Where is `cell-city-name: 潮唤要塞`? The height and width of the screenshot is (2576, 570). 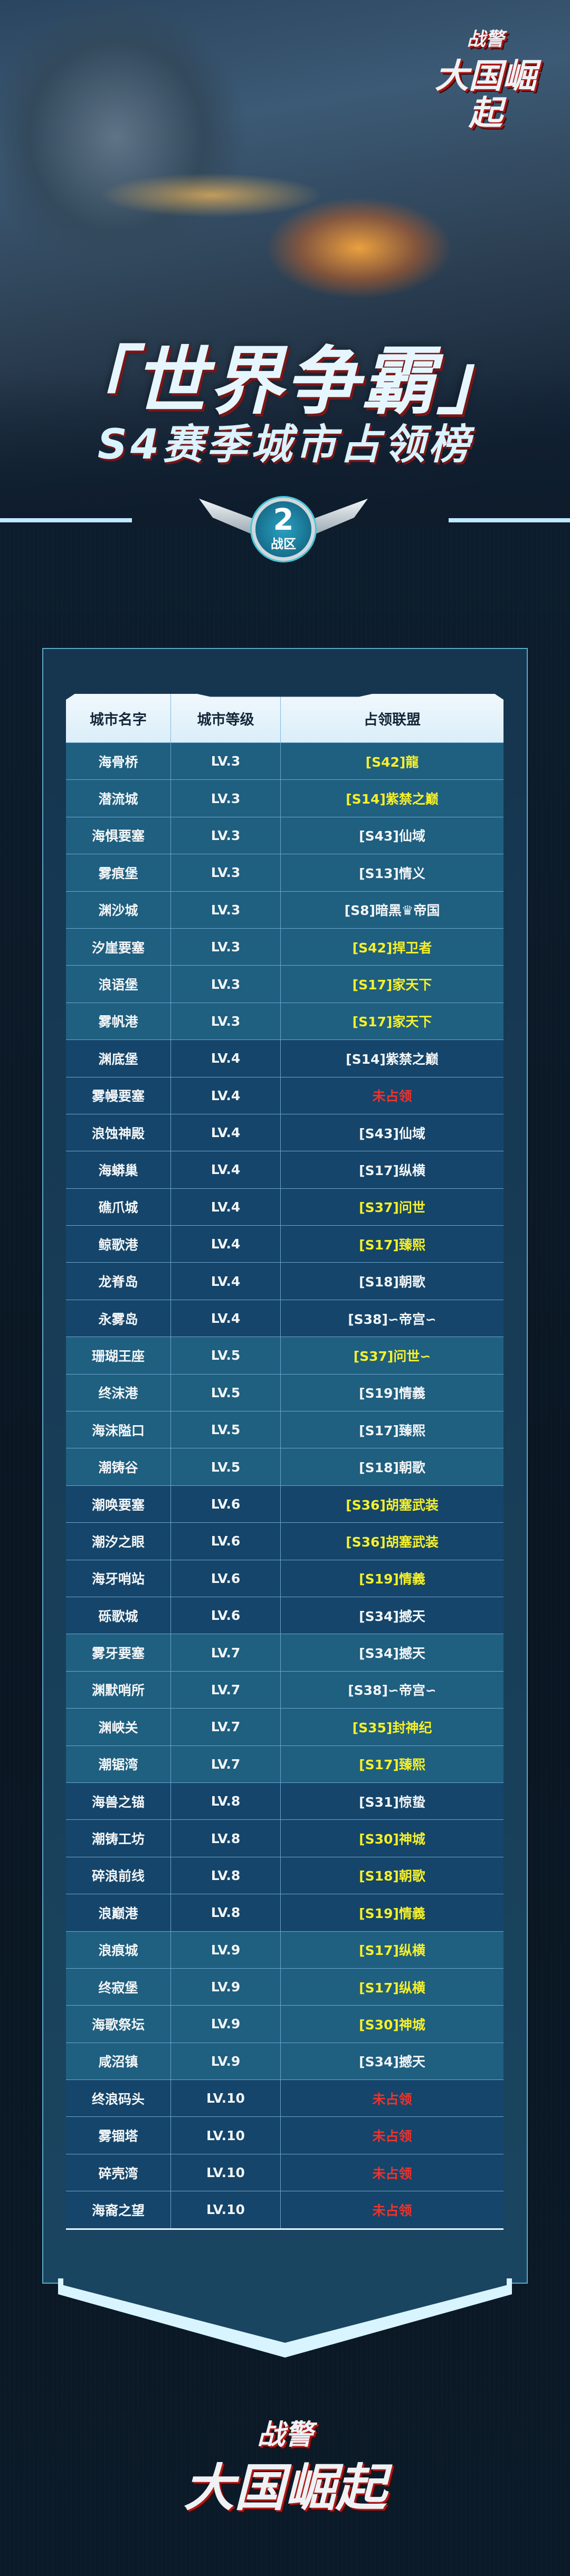
cell-city-name: 潮唤要塞 is located at coordinates (118, 1504).